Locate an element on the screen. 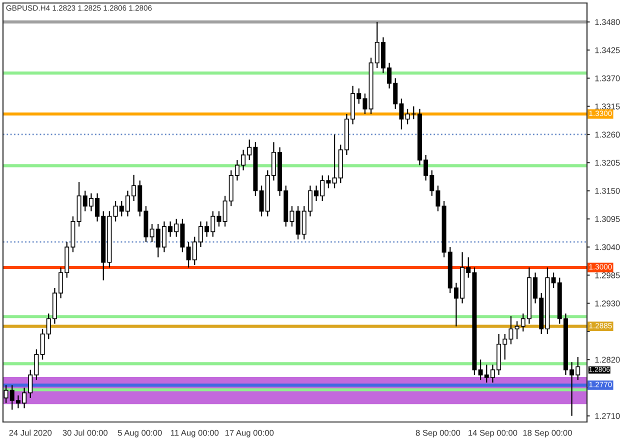  y-tick-label: 1.2985 is located at coordinates (607, 275).